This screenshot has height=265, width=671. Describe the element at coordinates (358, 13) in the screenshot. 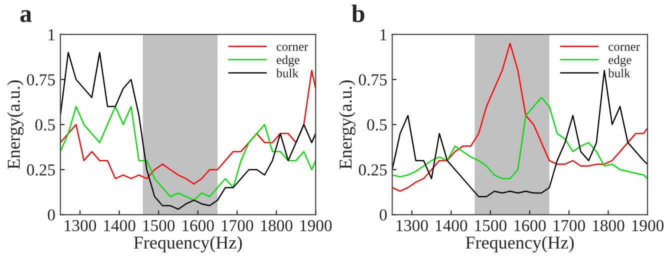

I see `chart-title: b` at that location.